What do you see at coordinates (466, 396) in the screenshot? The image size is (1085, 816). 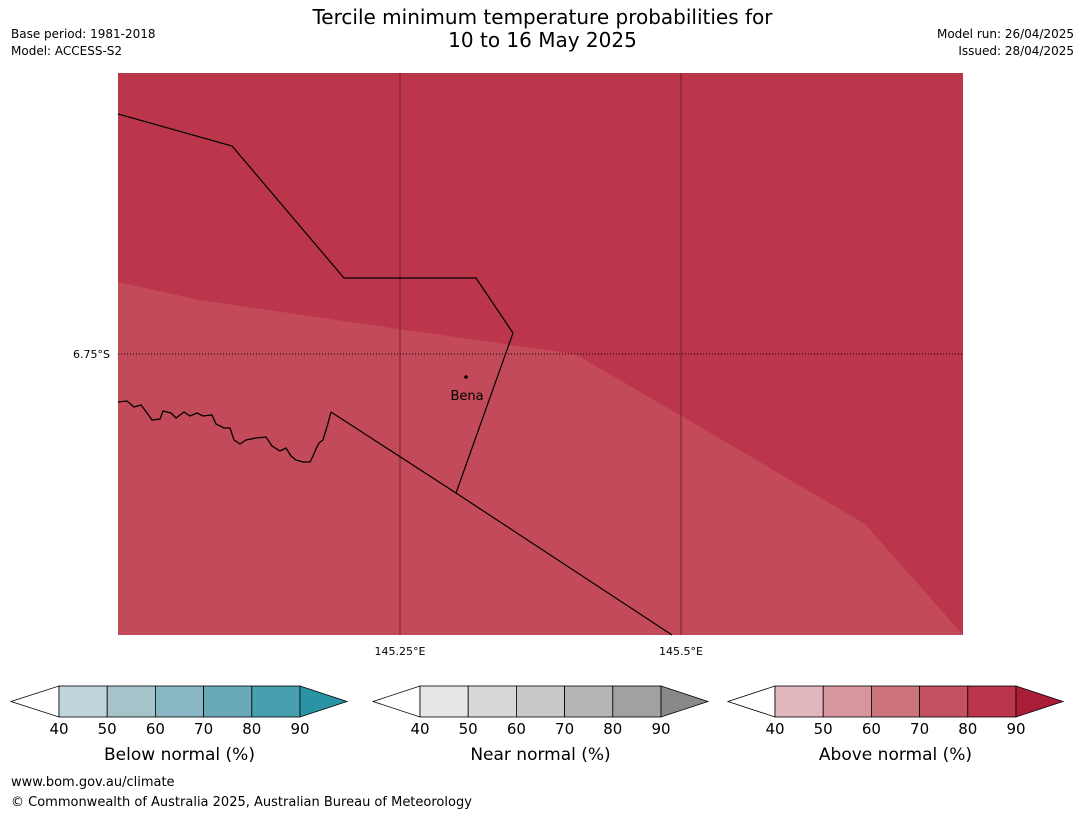 I see `bena-label: Bena` at bounding box center [466, 396].